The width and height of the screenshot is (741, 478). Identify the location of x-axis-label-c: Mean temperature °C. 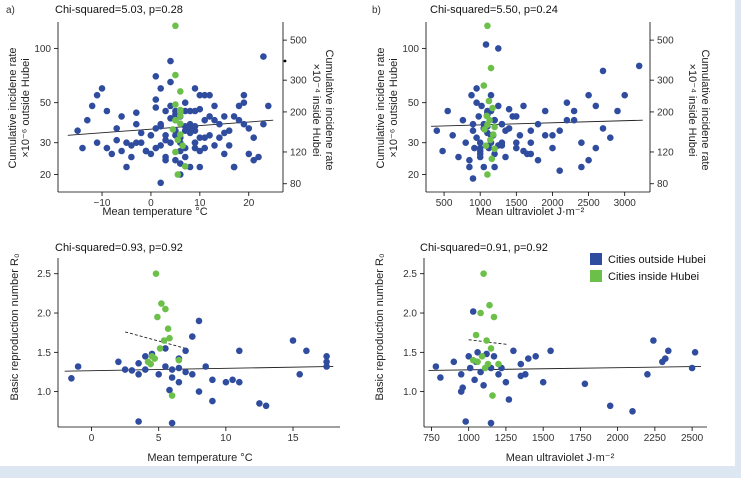
(199, 458).